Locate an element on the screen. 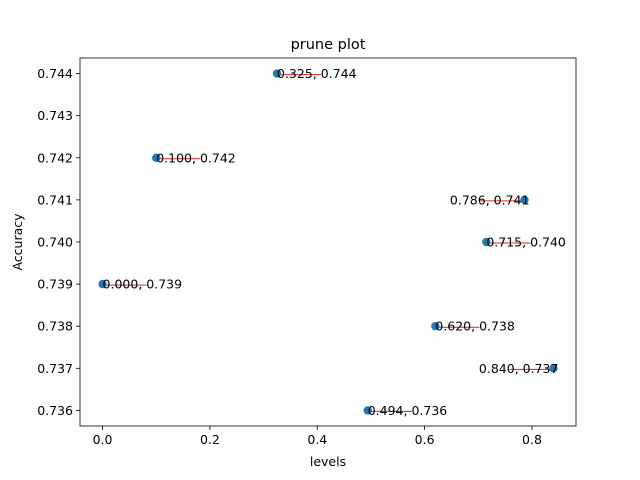 This screenshot has width=640, height=480. point-label: 0.620, 0.738 is located at coordinates (475, 326).